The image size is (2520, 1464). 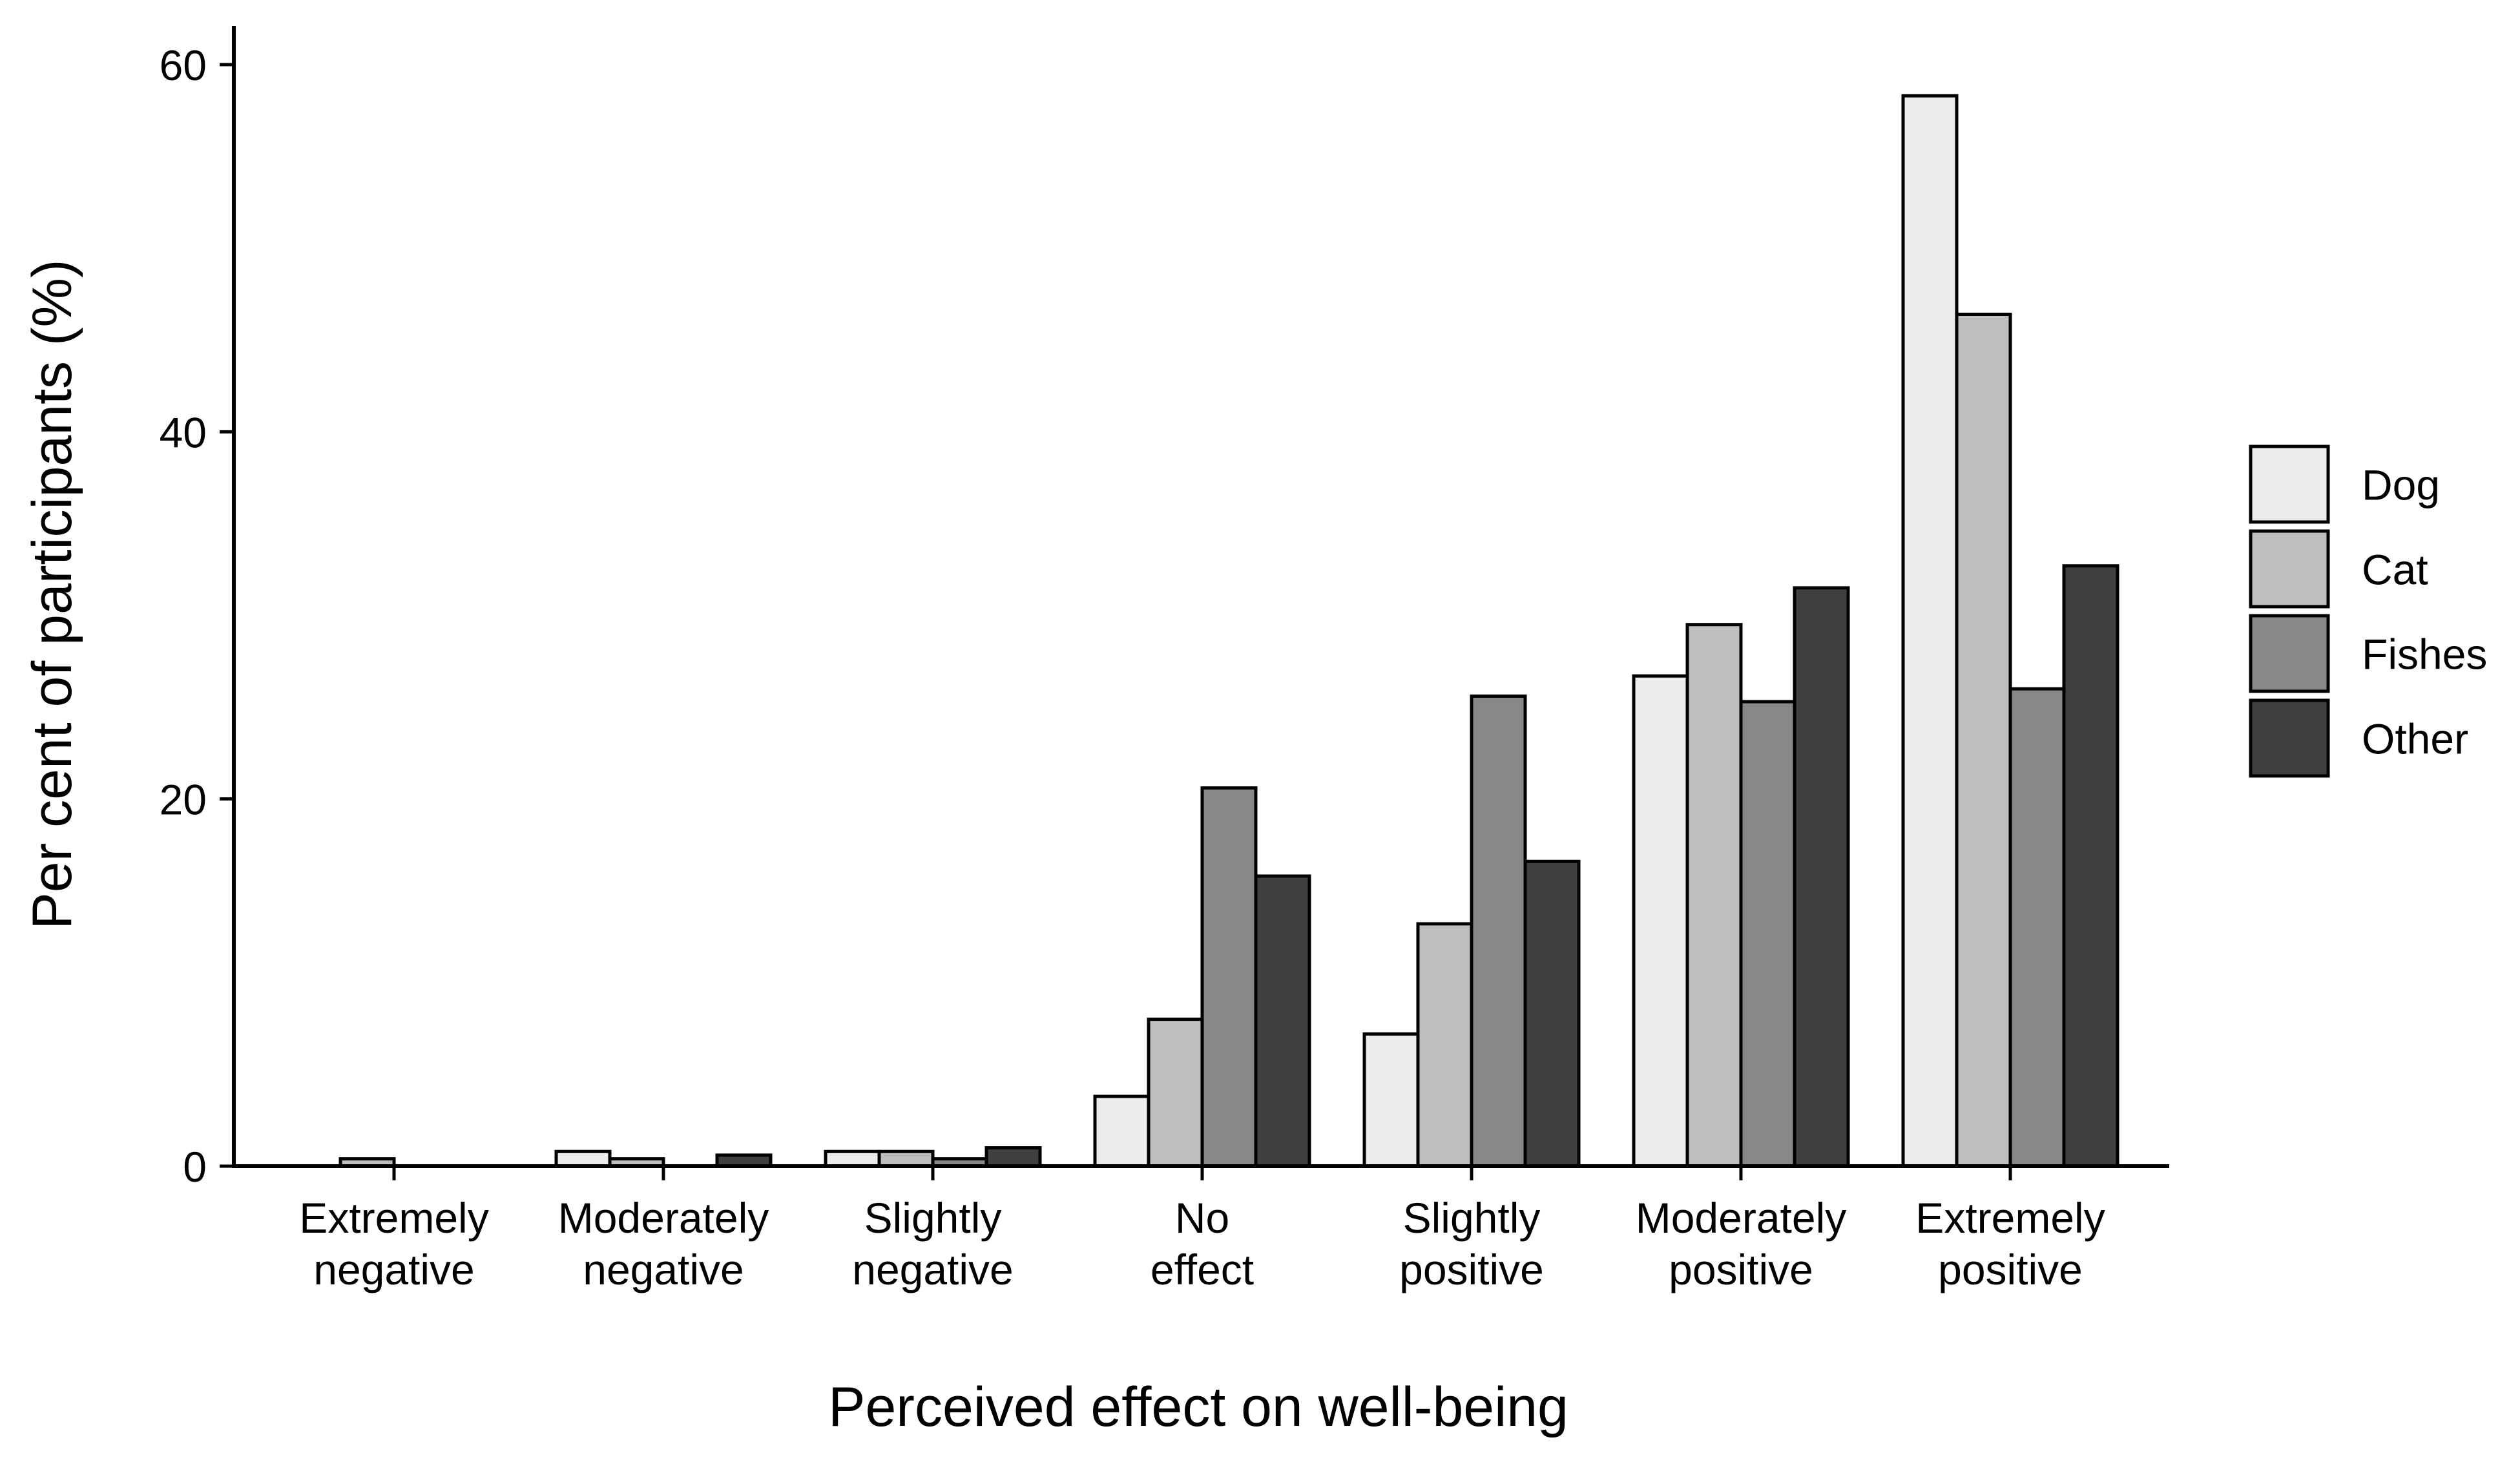 What do you see at coordinates (2010, 1243) in the screenshot?
I see `x-category-label: Extremely positive` at bounding box center [2010, 1243].